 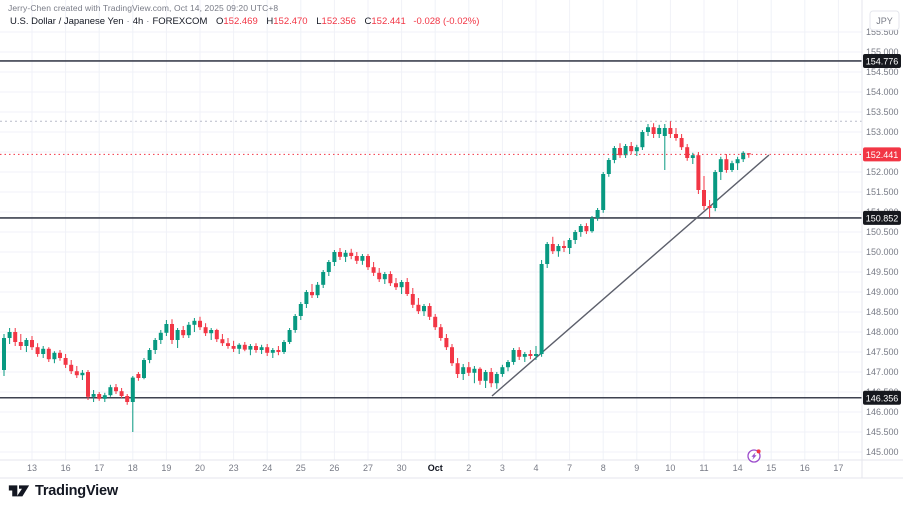 What do you see at coordinates (338, 21) in the screenshot?
I see `low-value: 152.356` at bounding box center [338, 21].